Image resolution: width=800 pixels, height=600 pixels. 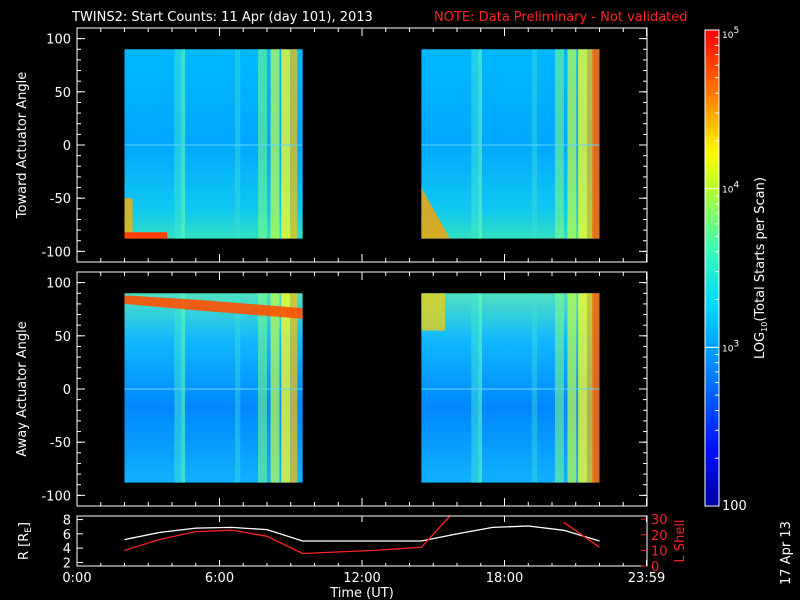 What do you see at coordinates (22, 145) in the screenshot?
I see `y-axis-label: Toward Actuator Angle` at bounding box center [22, 145].